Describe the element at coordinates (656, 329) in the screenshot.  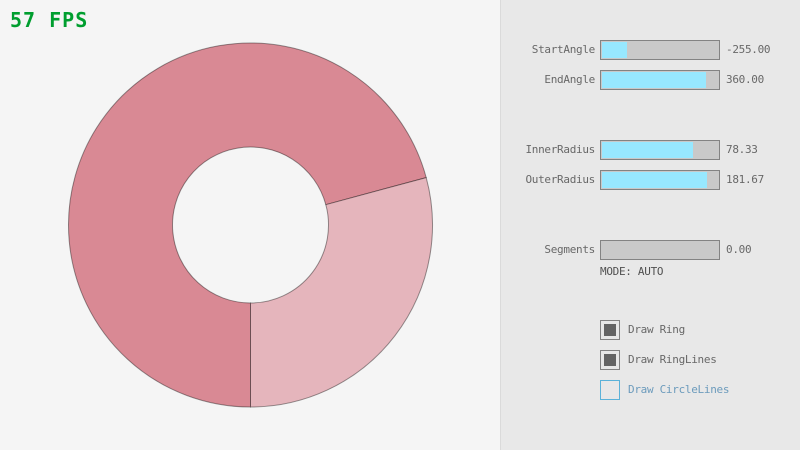
I see `checkbox-label: Draw Ring` at that location.